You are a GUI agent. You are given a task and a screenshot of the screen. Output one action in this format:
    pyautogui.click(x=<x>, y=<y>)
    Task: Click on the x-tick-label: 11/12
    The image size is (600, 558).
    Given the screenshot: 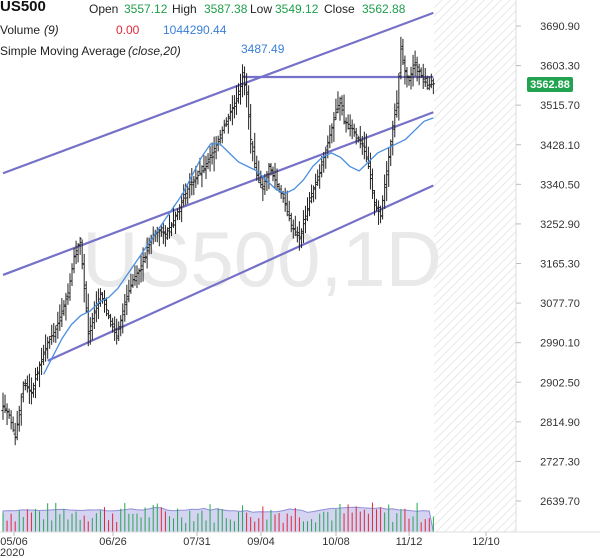 What is the action you would take?
    pyautogui.click(x=409, y=542)
    